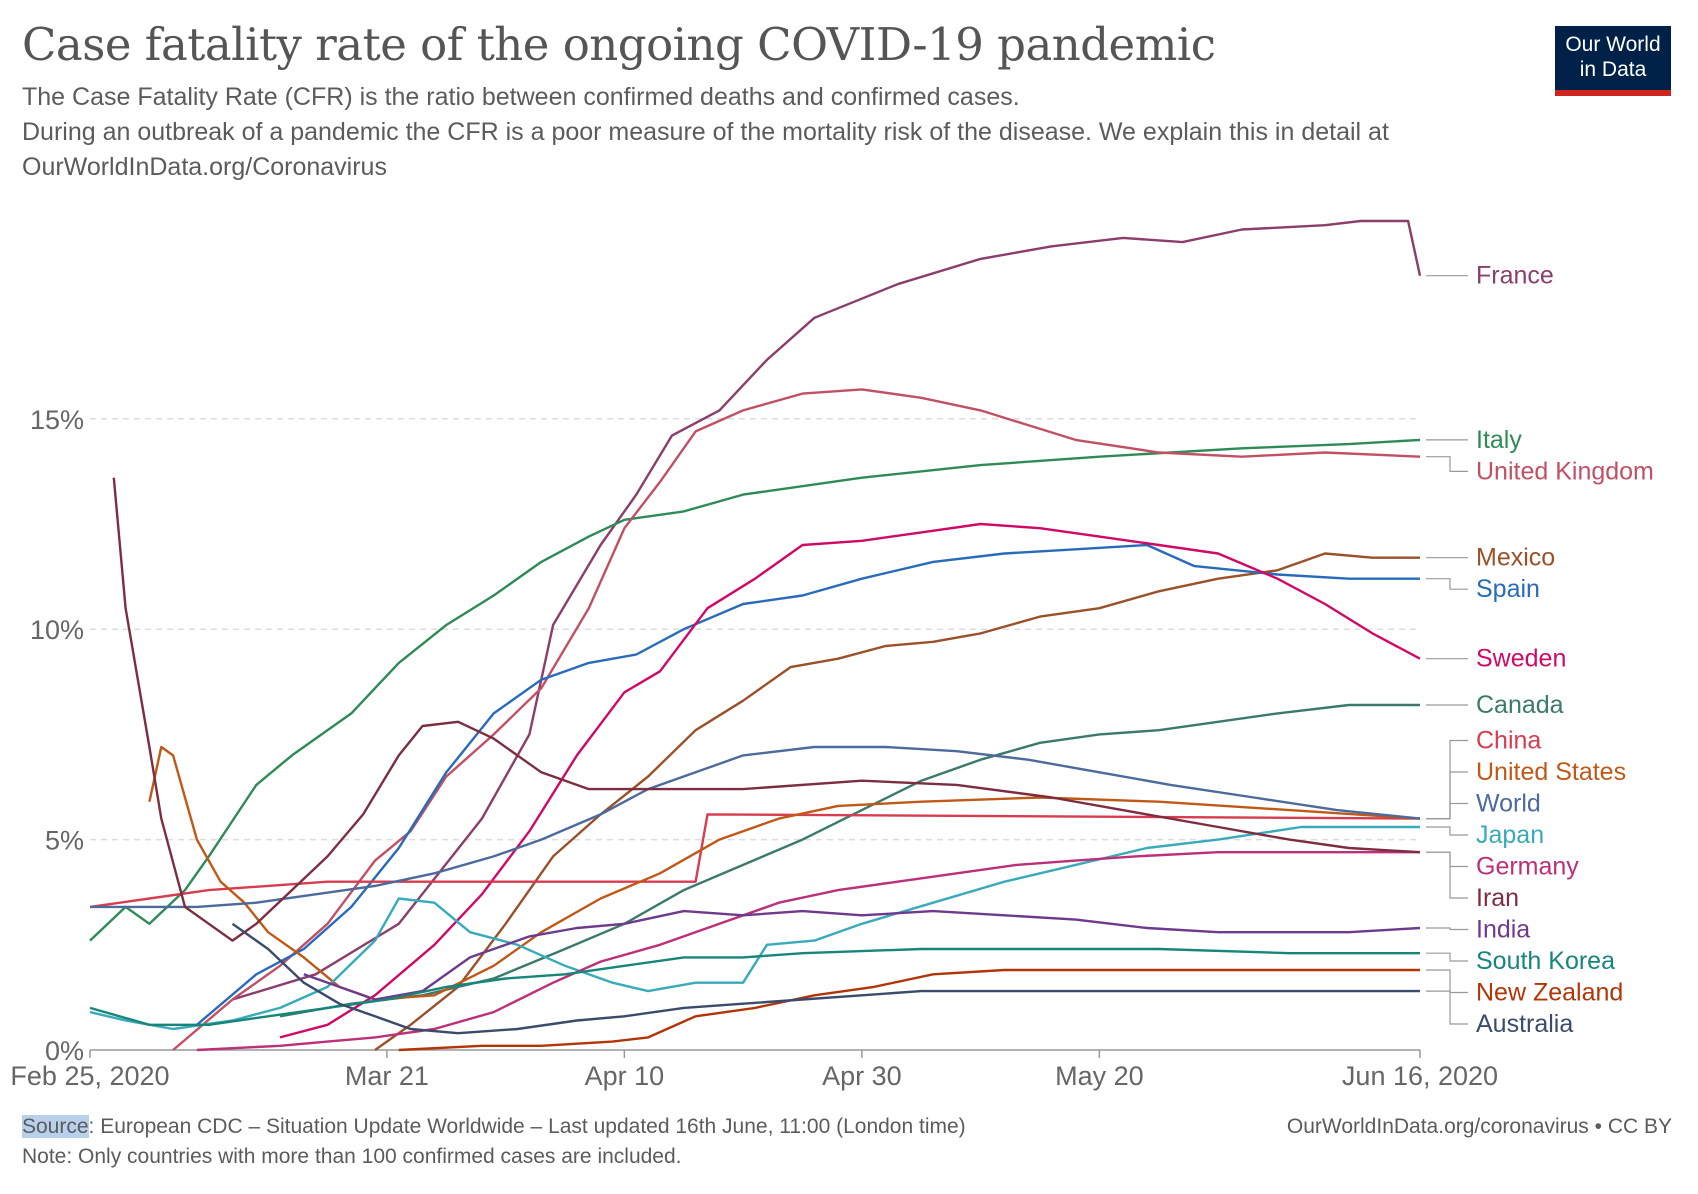  Describe the element at coordinates (1447, 795) in the screenshot. I see `connector-united-states` at that location.